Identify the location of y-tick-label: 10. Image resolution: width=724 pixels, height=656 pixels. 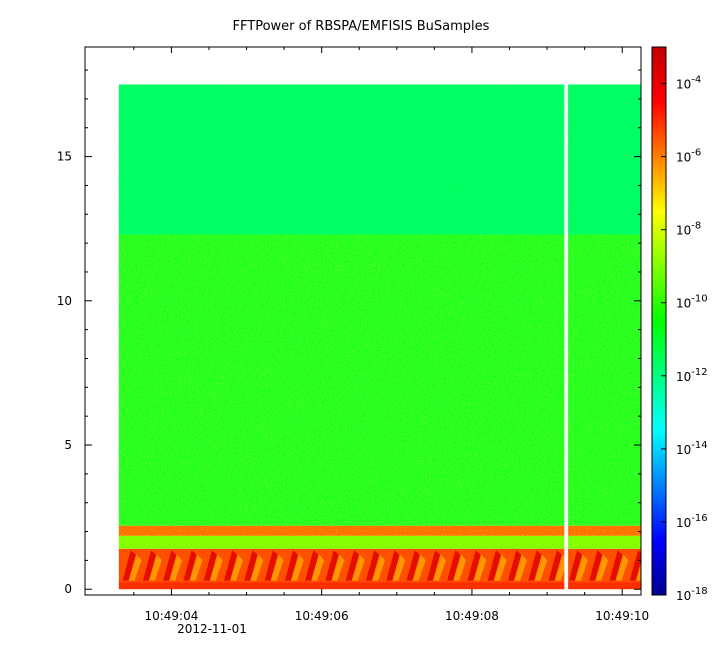
(64, 301).